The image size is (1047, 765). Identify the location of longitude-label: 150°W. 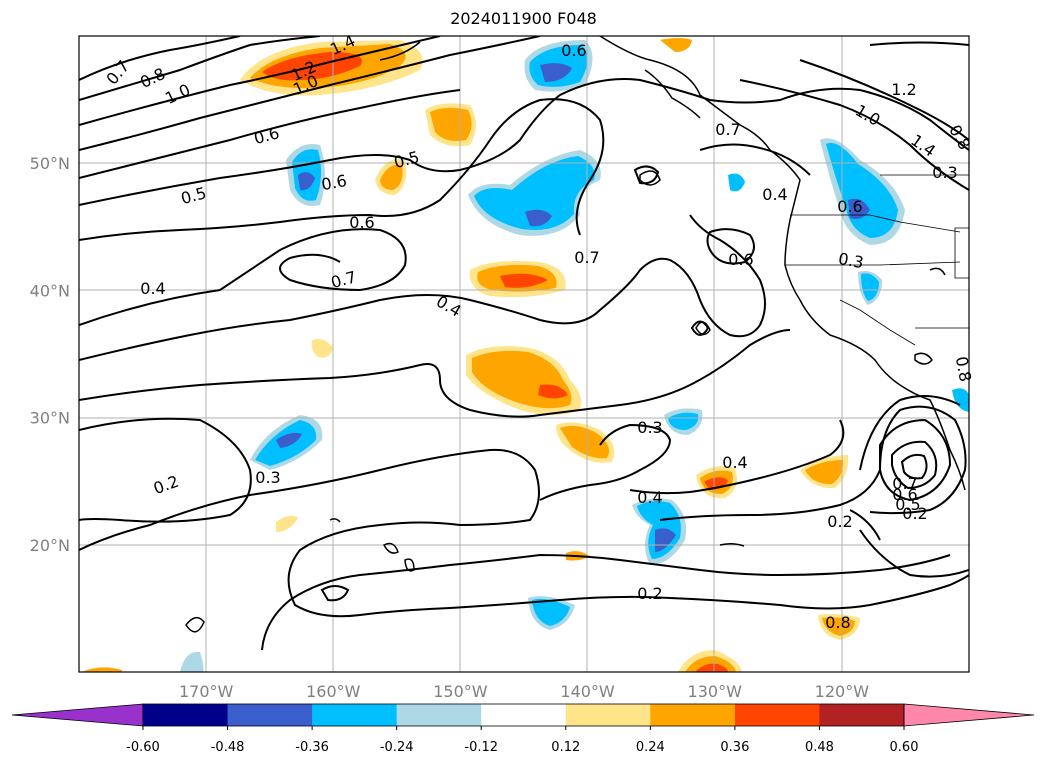
(460, 691).